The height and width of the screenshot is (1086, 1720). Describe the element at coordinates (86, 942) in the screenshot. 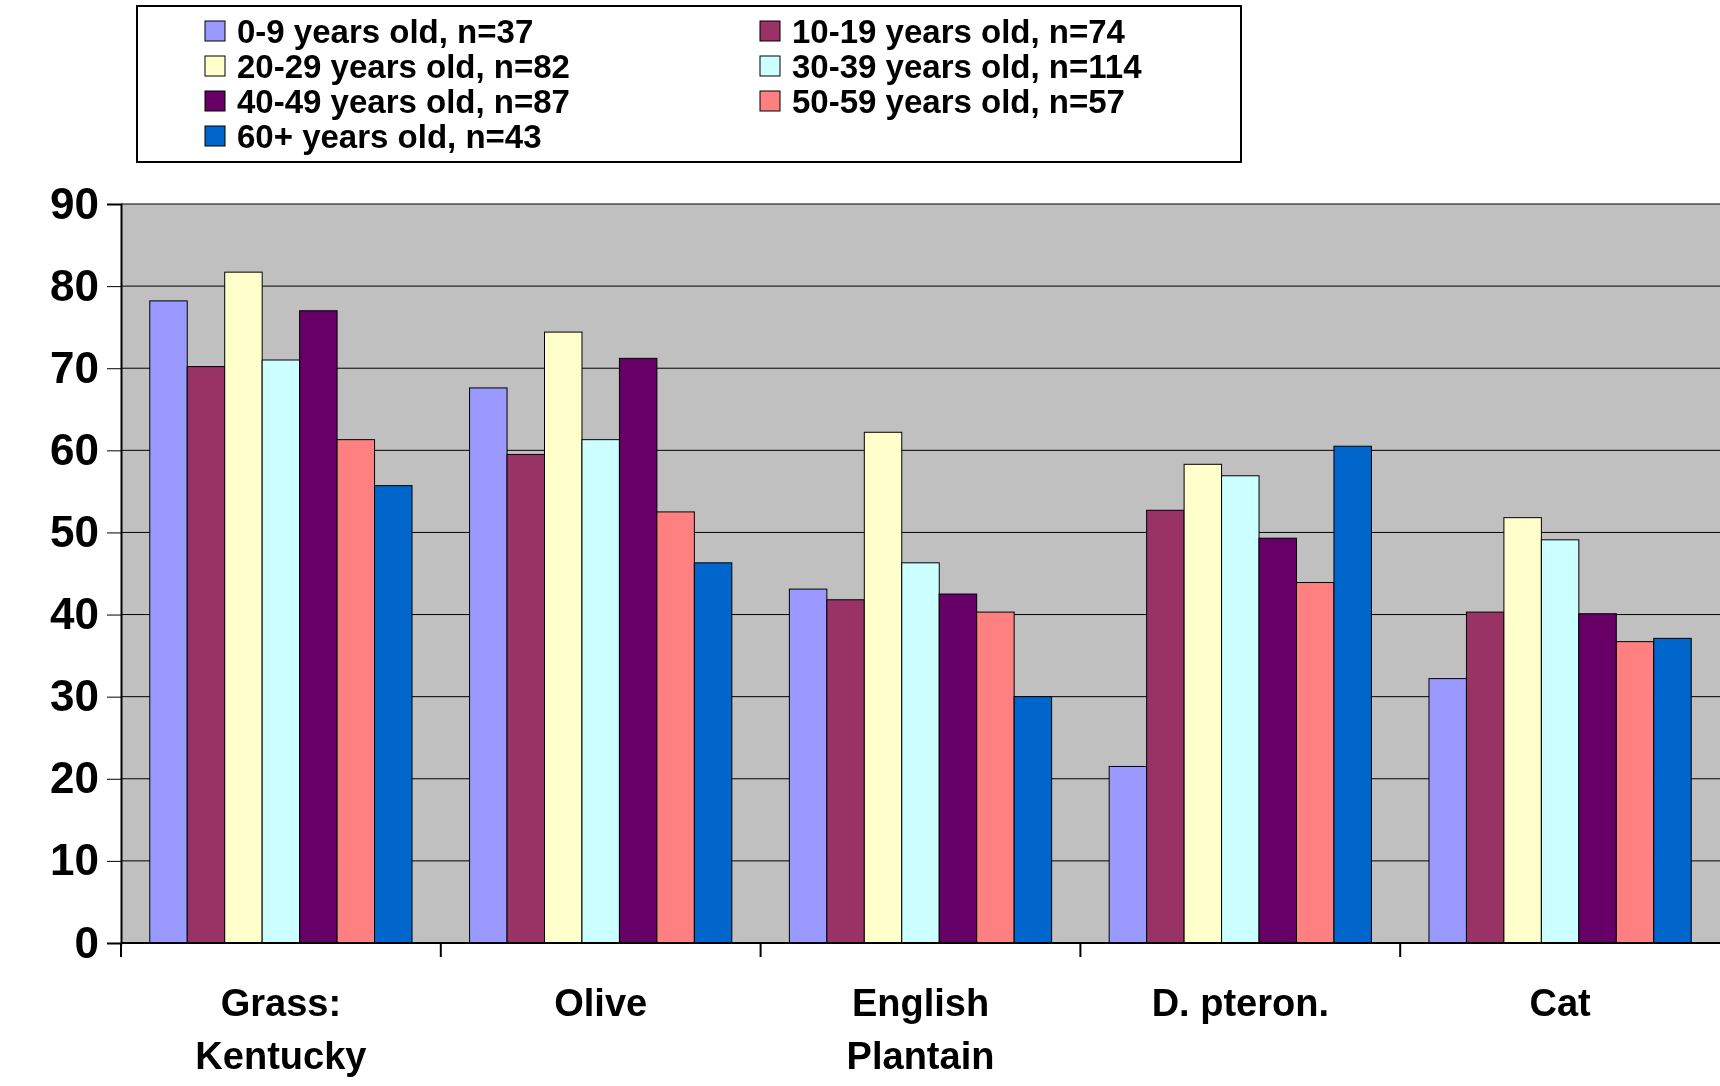

I see `y-tick-label: 0` at that location.